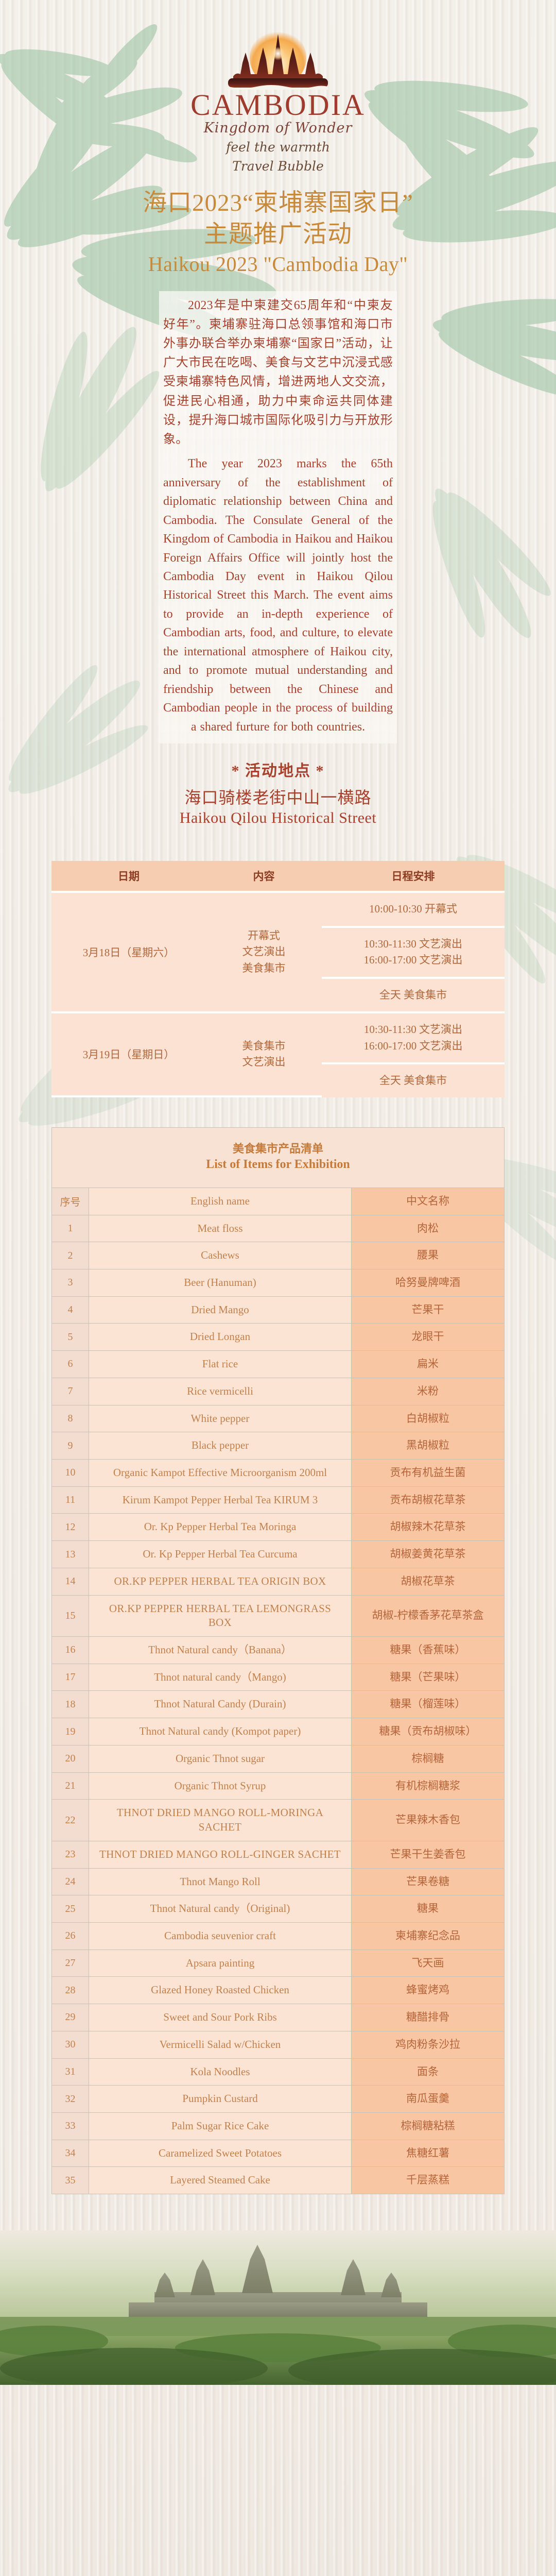 Image resolution: width=556 pixels, height=2576 pixels. Describe the element at coordinates (264, 953) in the screenshot. I see `schedule-content-cell: 开幕式 文艺演出 美食集市` at that location.